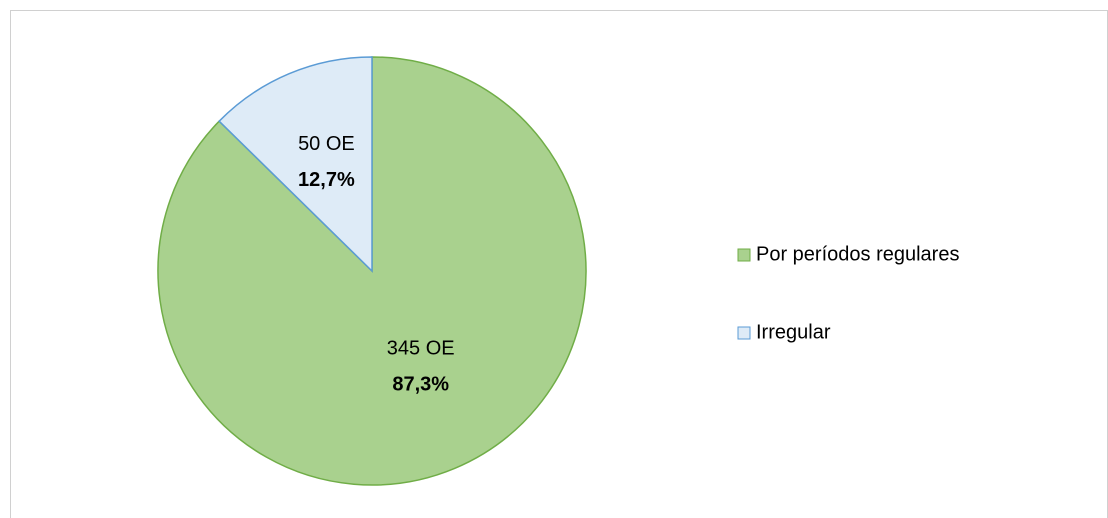 The image size is (1108, 518). I want to click on pie-slice, so click(295, 164).